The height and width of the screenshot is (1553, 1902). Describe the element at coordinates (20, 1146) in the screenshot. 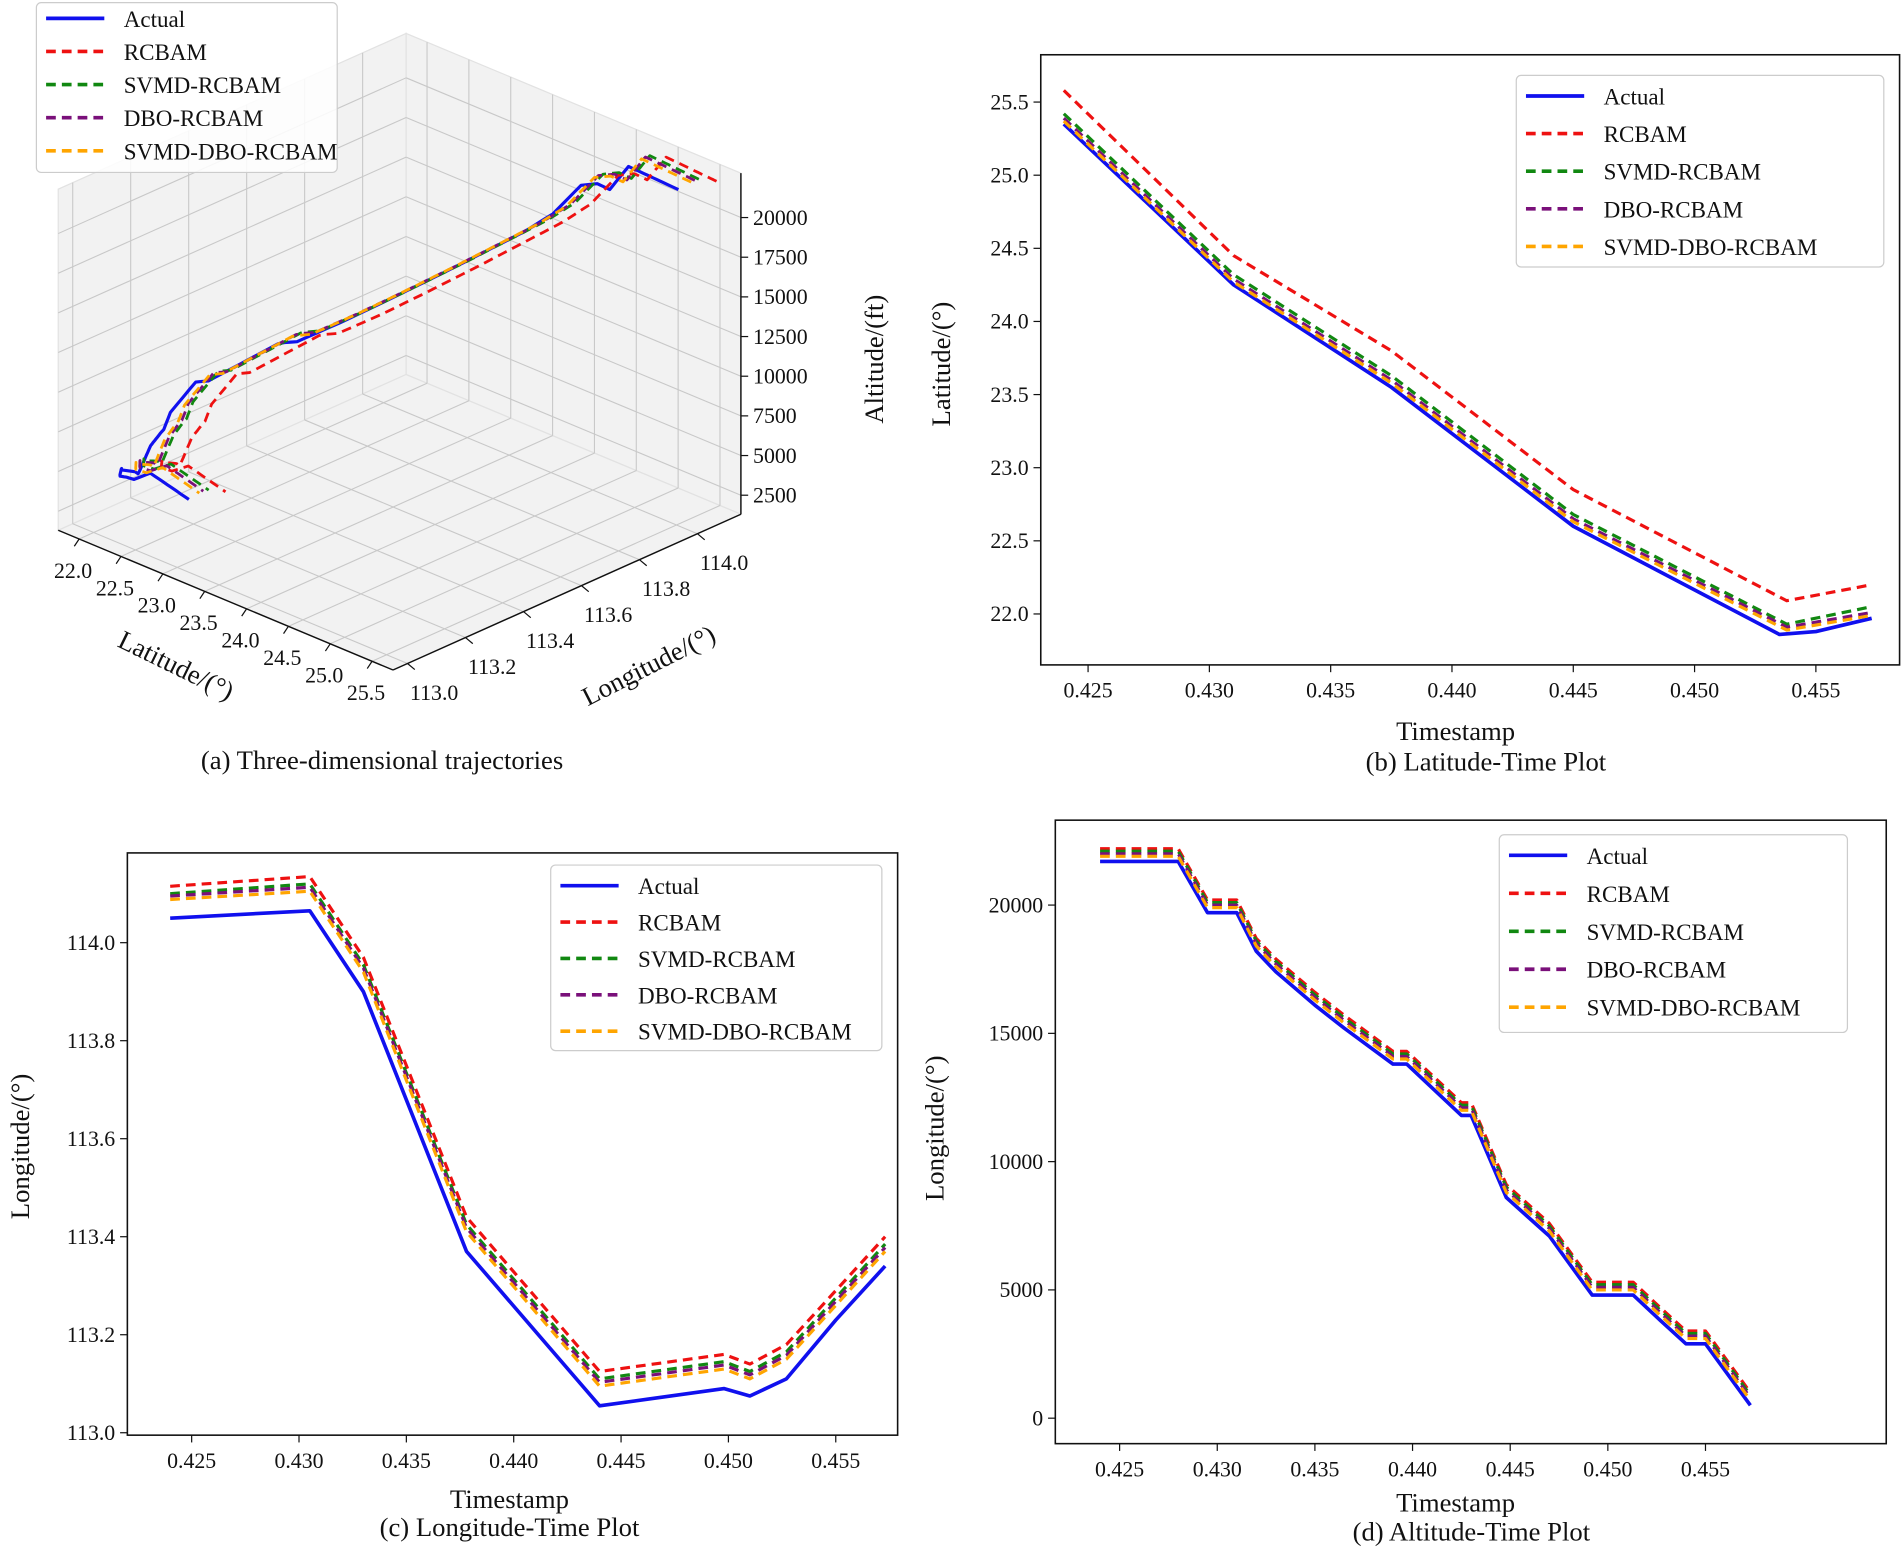

I see `y-axis-label: Longitude/(°)` at that location.